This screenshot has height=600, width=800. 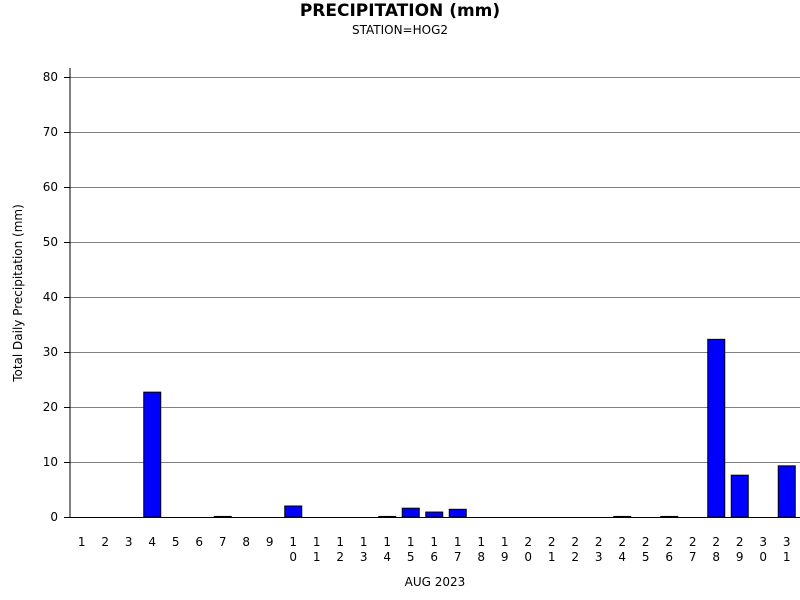 I want to click on y-tick-label: 10, so click(x=50, y=462).